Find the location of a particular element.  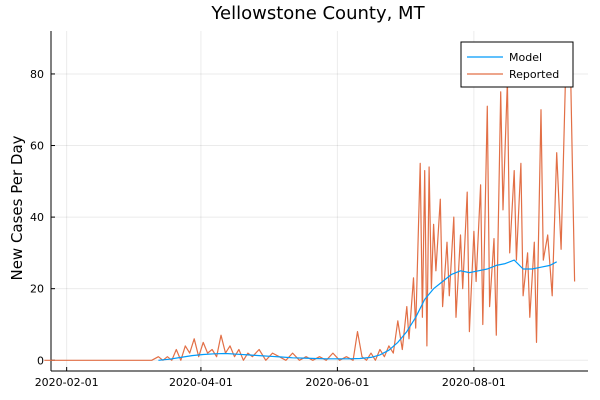

y-tick-label: 0 is located at coordinates (40, 360).